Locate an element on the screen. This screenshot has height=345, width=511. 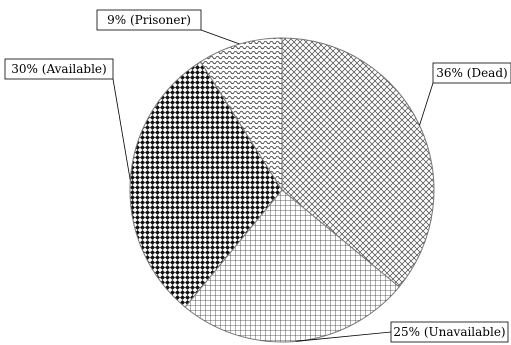
data-label-available: 30% (Available) is located at coordinates (58, 69).